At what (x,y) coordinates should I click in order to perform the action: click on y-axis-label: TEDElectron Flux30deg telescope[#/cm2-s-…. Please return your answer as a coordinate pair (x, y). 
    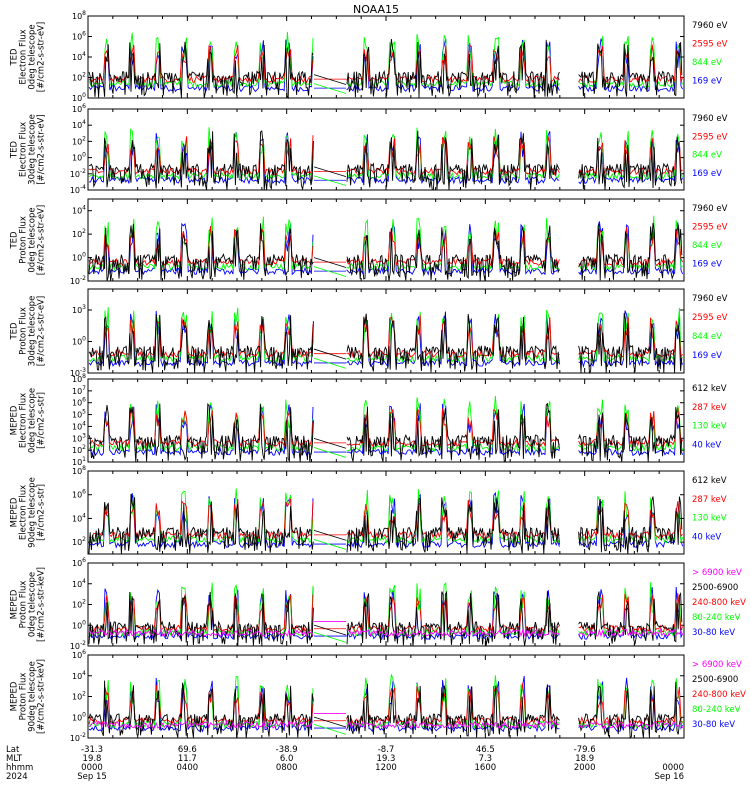
    Looking at the image, I should click on (28, 149).